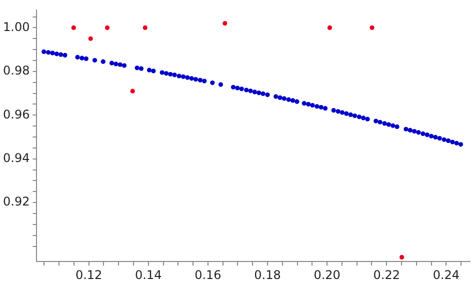 The height and width of the screenshot is (286, 474). I want to click on x-tick-label: 0.18, so click(267, 275).